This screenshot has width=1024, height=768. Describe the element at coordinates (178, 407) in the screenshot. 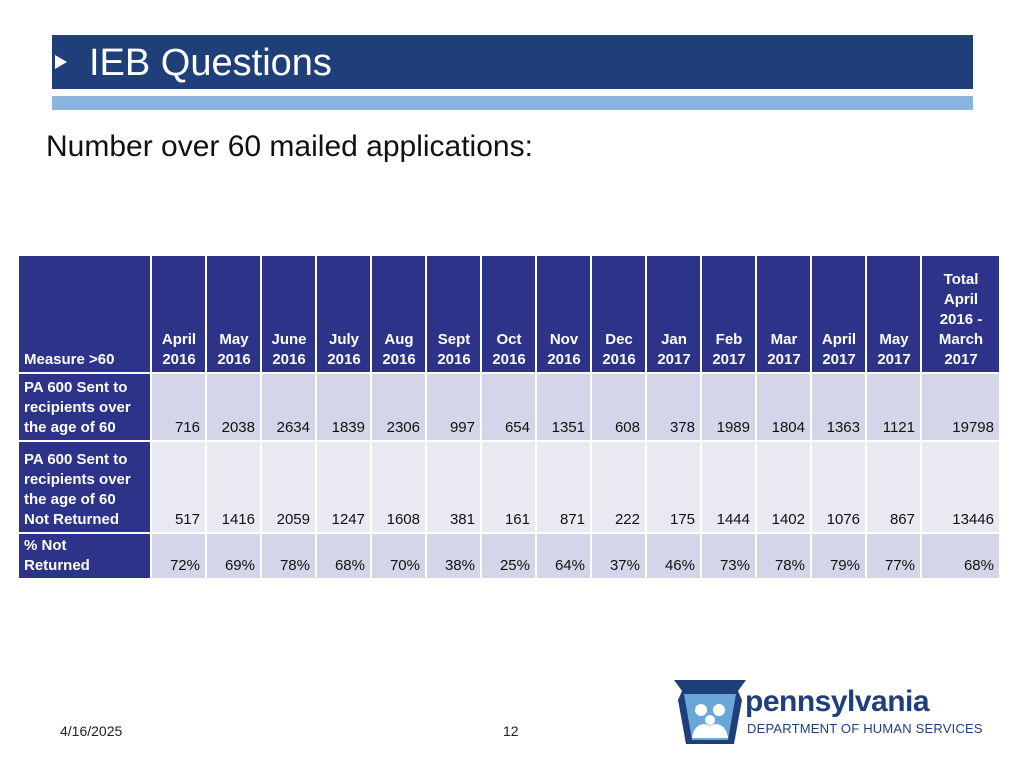

I see `table-cell: 716` at that location.